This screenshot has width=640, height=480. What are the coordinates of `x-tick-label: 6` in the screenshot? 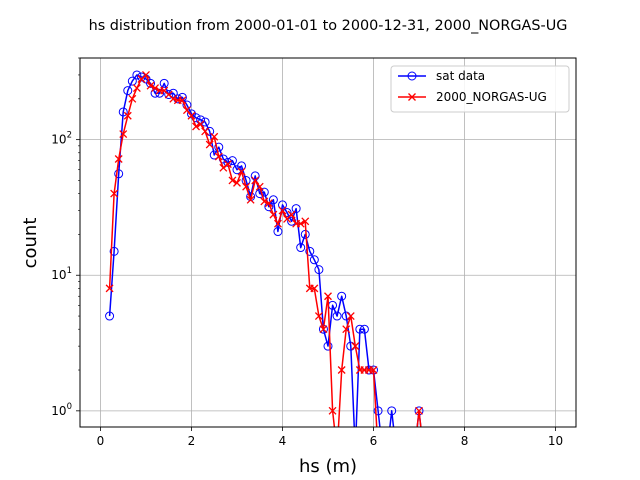 It's located at (374, 441).